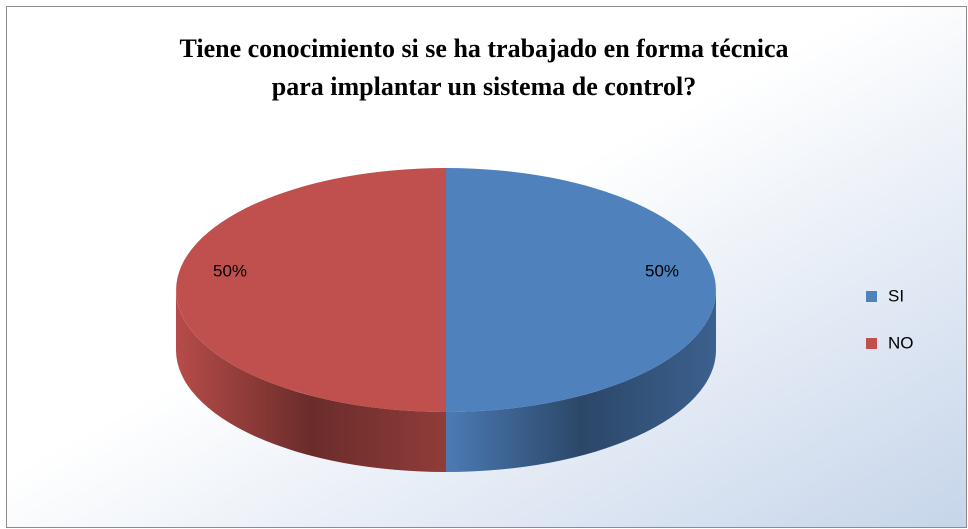 The height and width of the screenshot is (529, 968). Describe the element at coordinates (901, 342) in the screenshot. I see `legend-label: NO` at that location.